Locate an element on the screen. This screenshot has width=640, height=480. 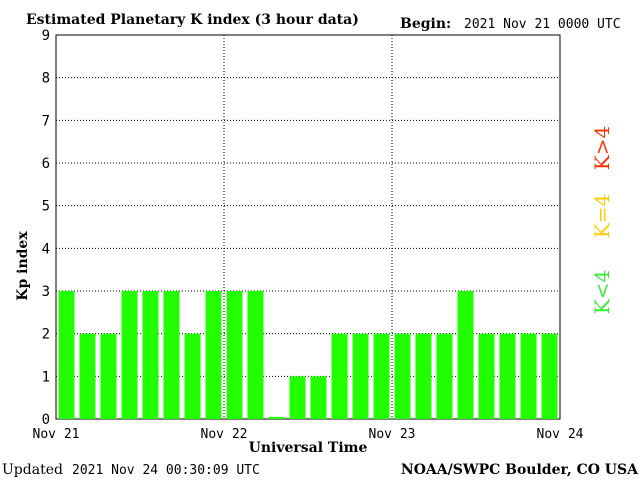
x-tick-label: Nov 23 is located at coordinates (392, 434).